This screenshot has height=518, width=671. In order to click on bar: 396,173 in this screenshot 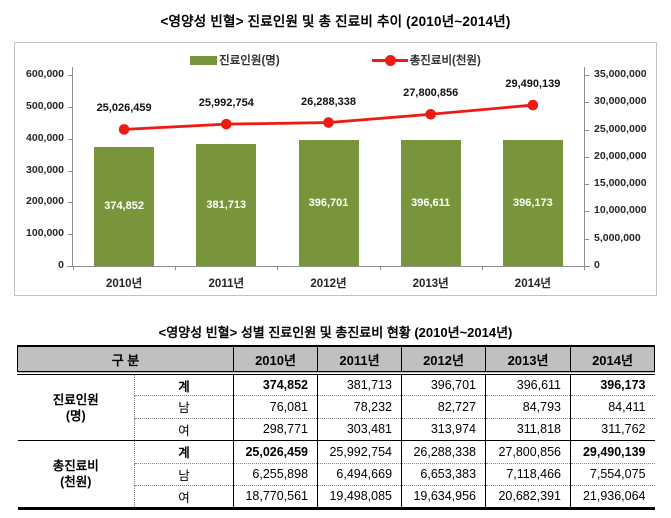, I will do `click(532, 202)`.